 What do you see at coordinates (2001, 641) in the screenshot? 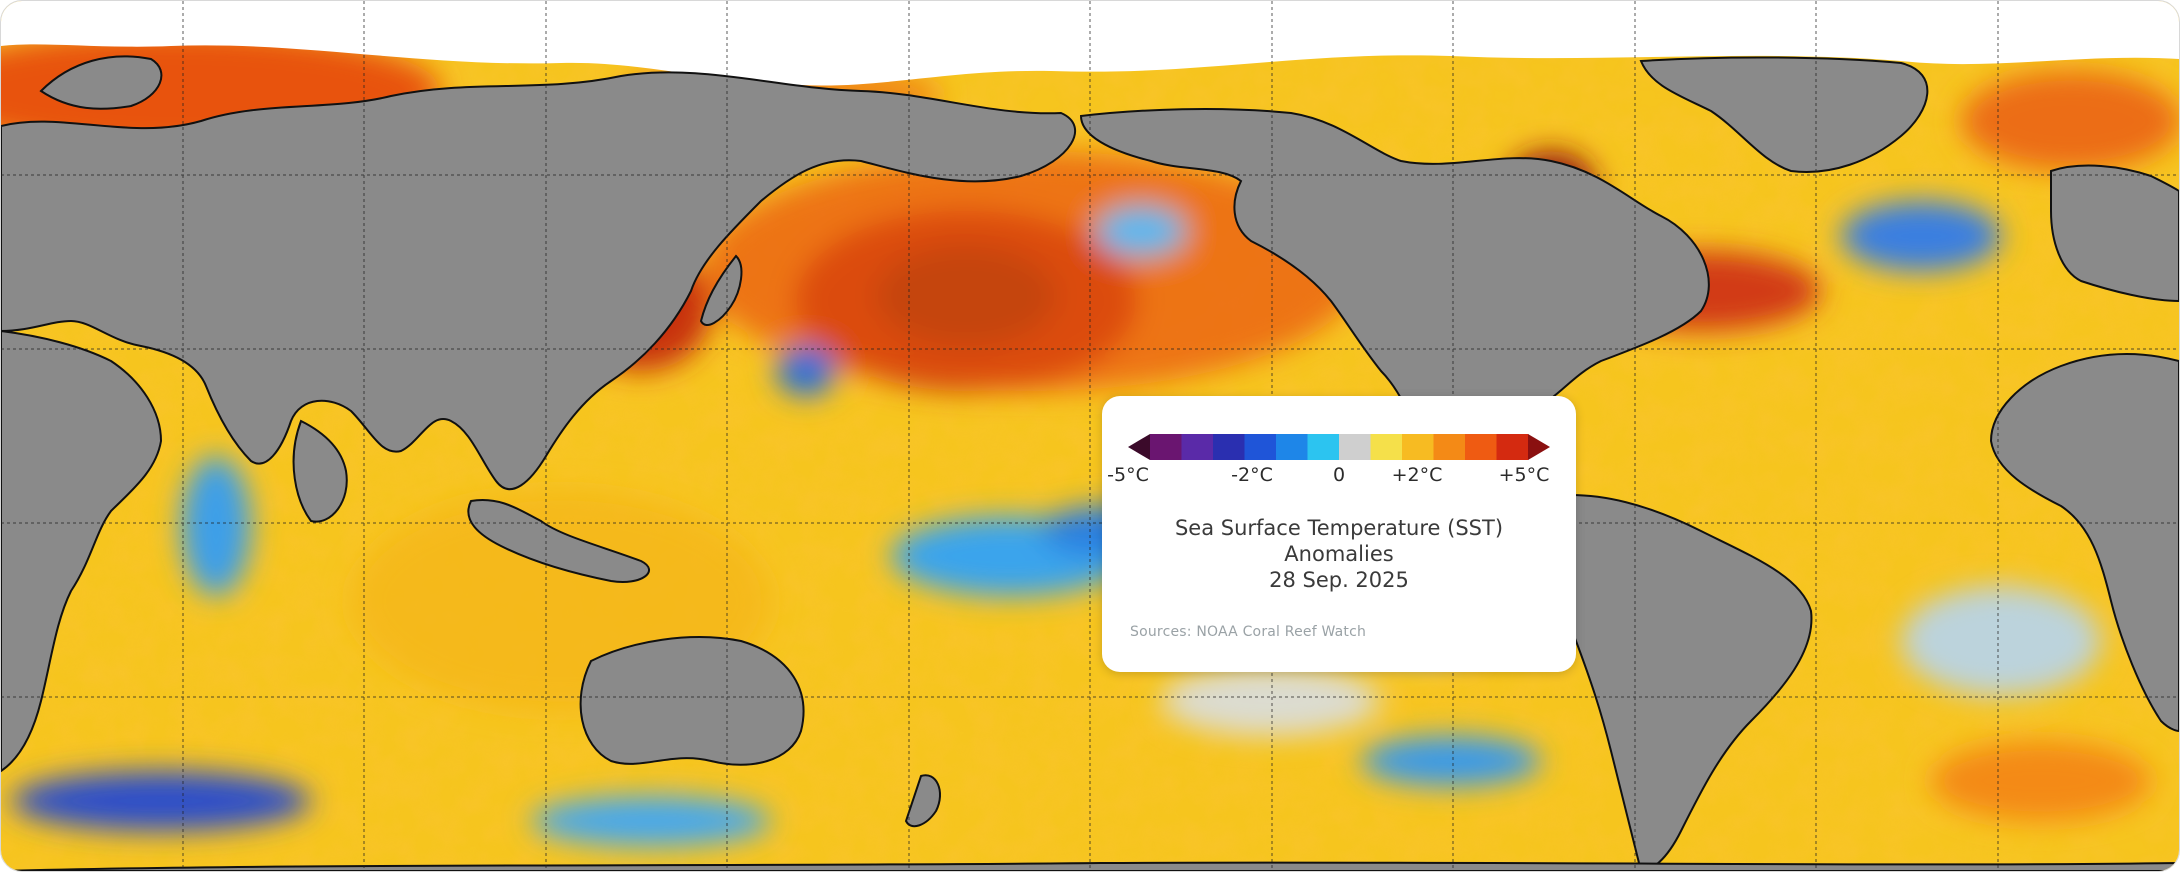
I see `cool-south-atlantic` at bounding box center [2001, 641].